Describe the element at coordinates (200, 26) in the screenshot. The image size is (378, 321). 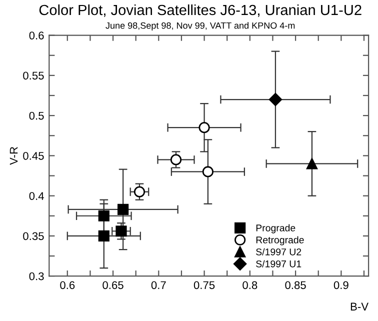
I see `chart-subtitle: June 98,Sept 98, Nov 99, VATT and KPNO 4-m` at that location.